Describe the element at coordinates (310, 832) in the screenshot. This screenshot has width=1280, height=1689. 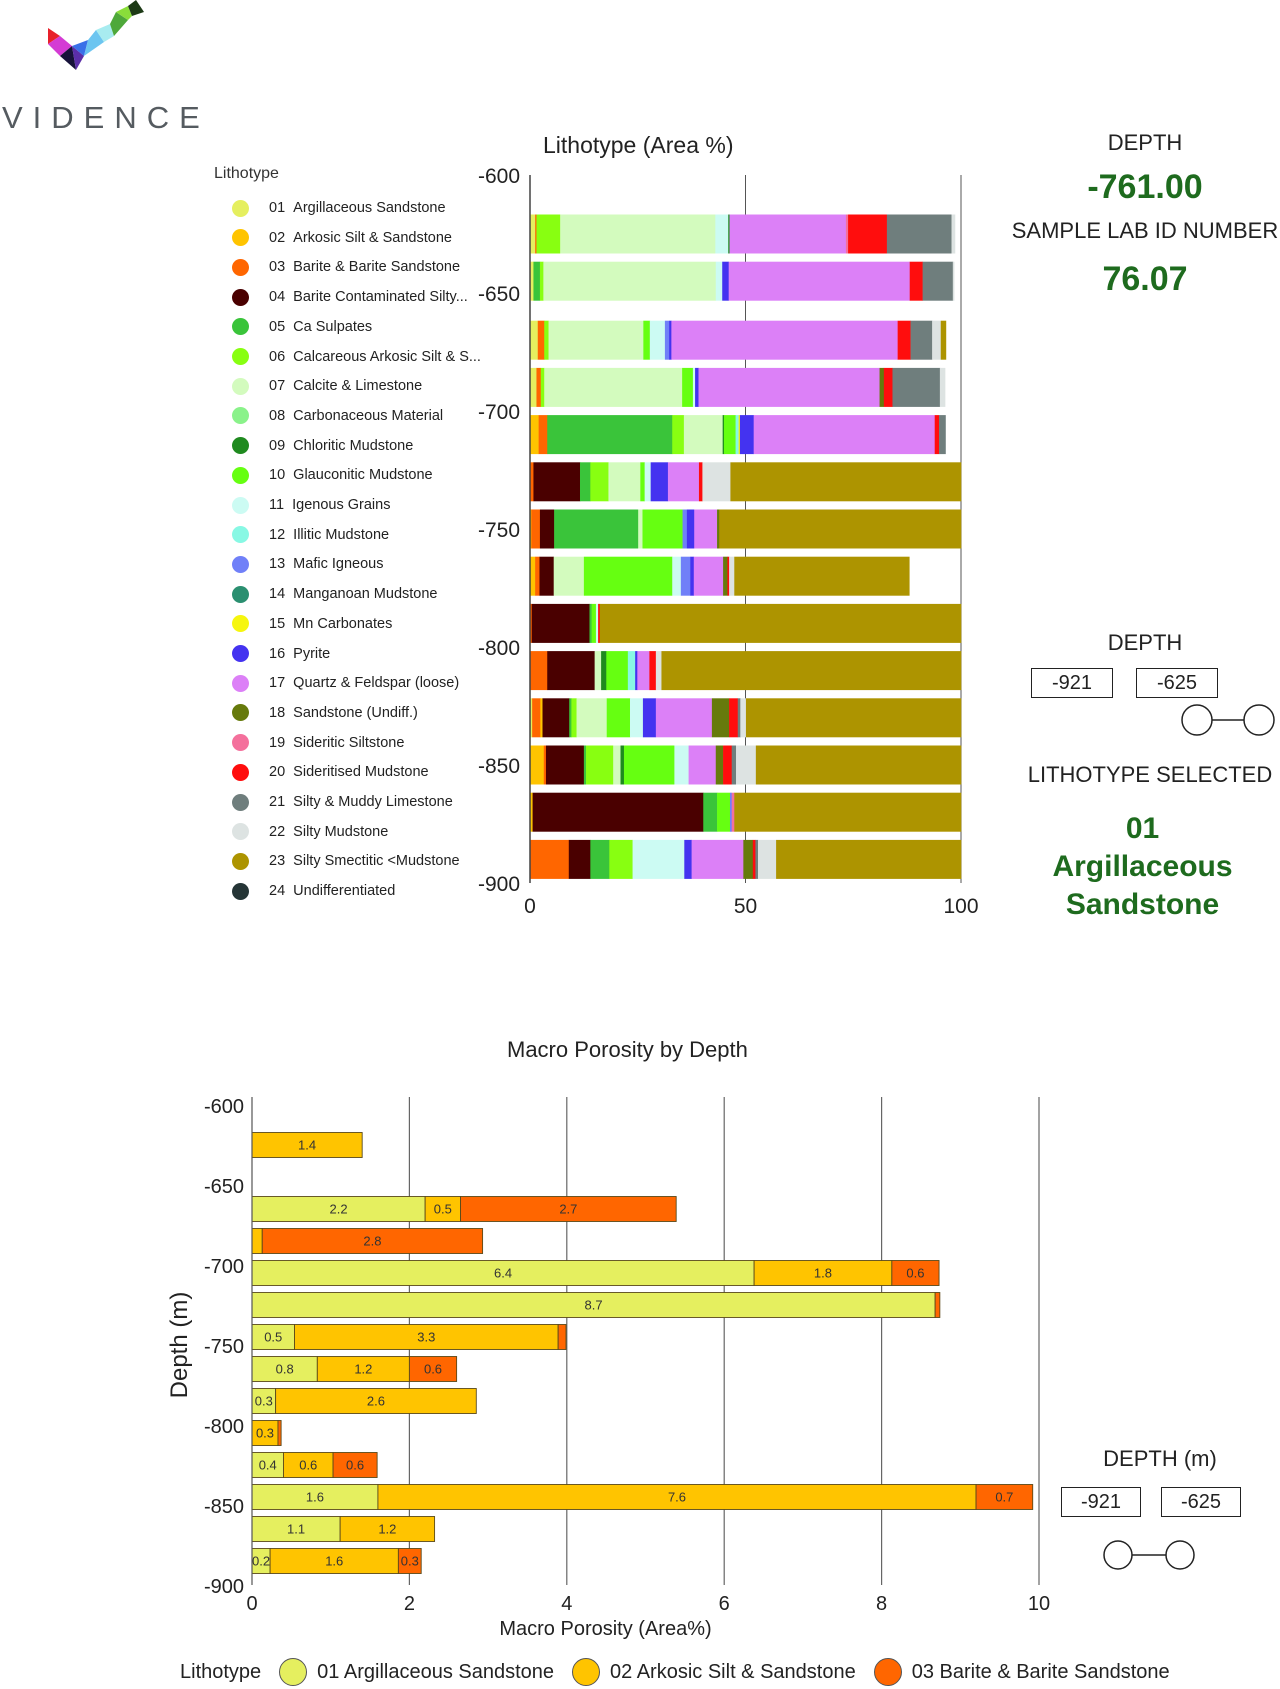
I see `legend-item-22: 22 Silty Mudstone` at that location.